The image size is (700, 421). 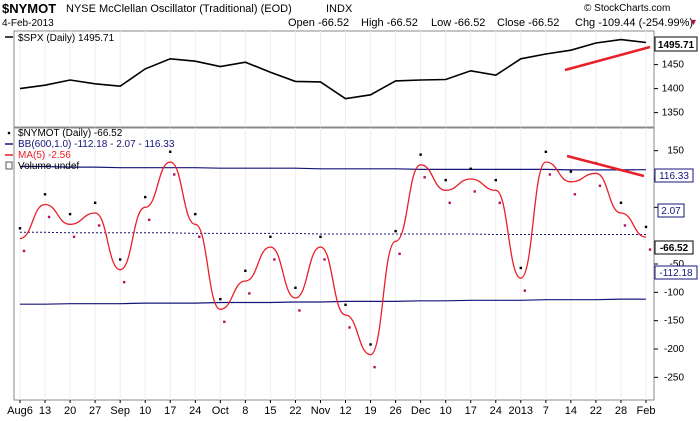 I want to click on osc-y-tick-label: -150, so click(x=674, y=321).